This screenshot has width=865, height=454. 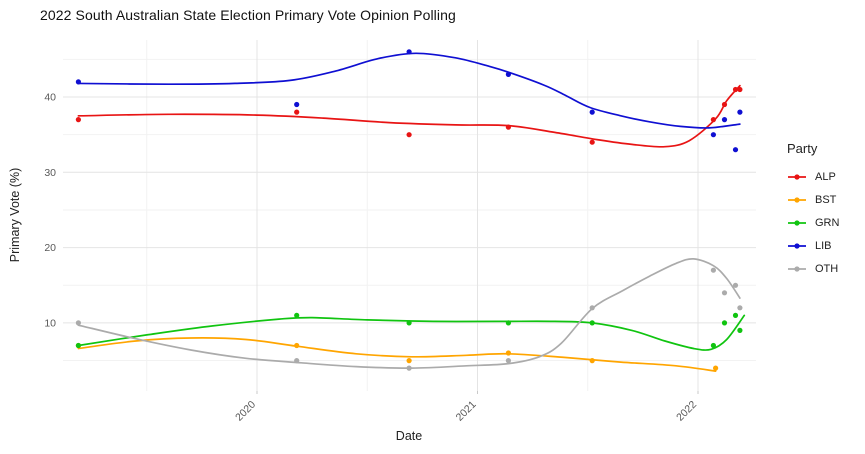 I want to click on legend-label-grn: GRN, so click(x=827, y=222).